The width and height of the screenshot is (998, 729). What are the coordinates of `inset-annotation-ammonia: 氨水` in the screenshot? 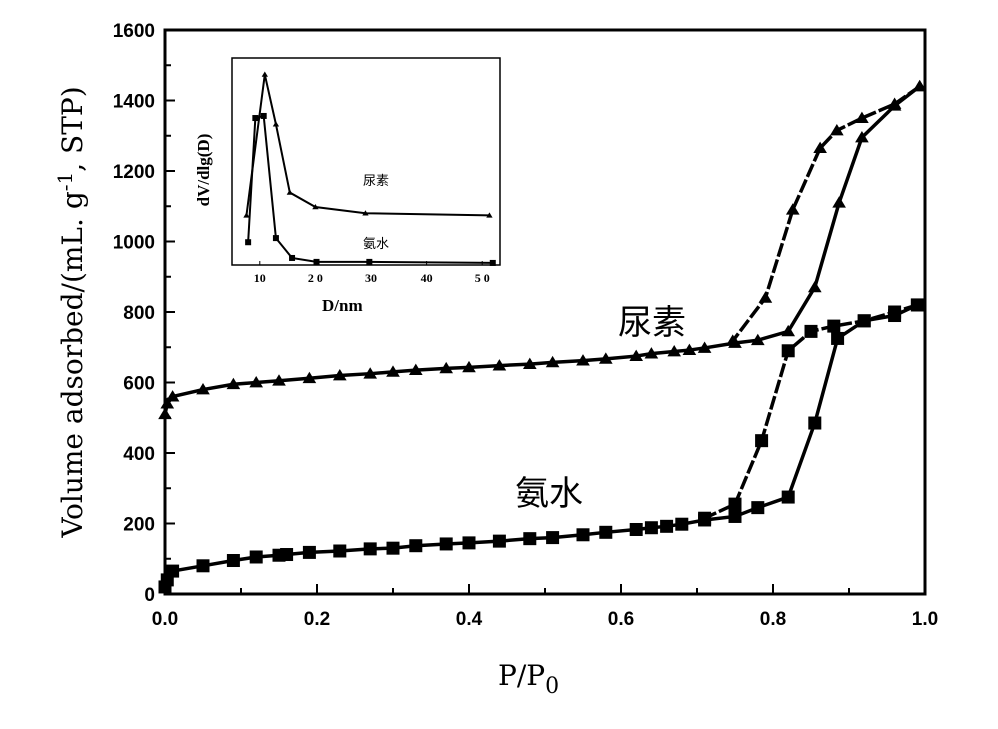 It's located at (376, 244).